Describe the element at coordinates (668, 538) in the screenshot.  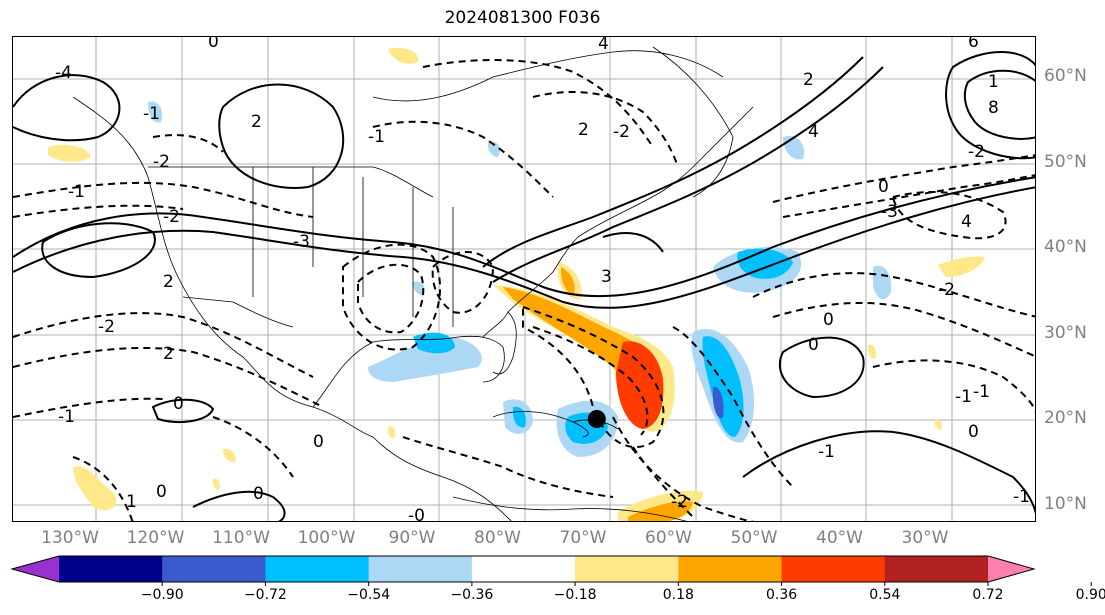
I see `longitude-label: 60°W` at that location.